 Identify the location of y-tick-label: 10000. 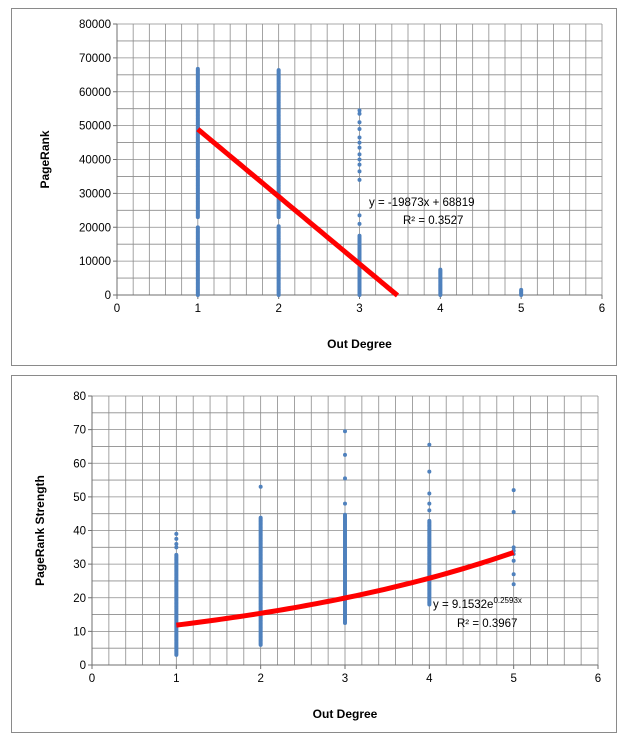
(95, 262).